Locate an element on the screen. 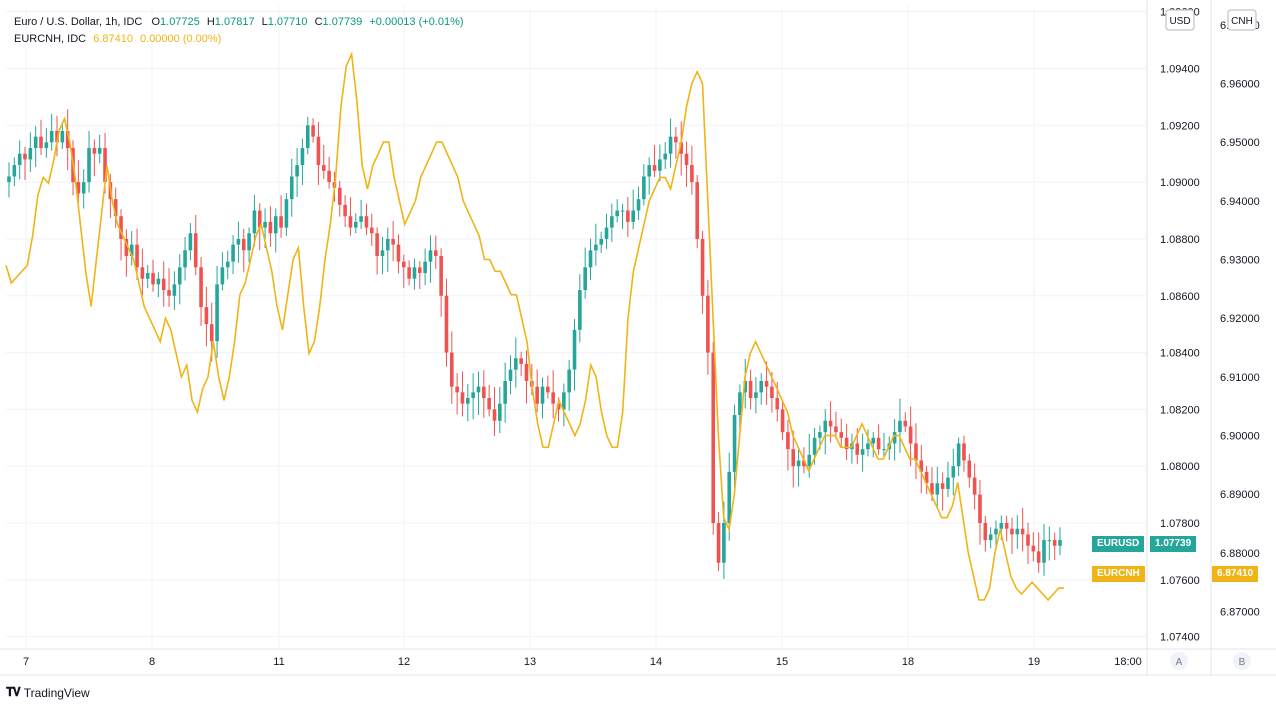  low-label: L is located at coordinates (264, 22).